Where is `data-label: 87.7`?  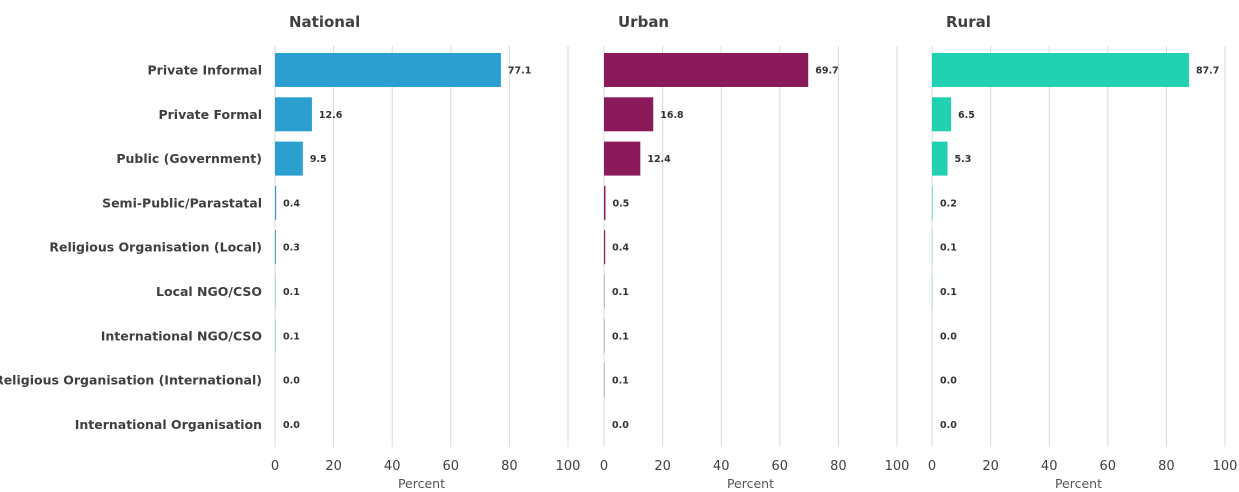 data-label: 87.7 is located at coordinates (1207, 71).